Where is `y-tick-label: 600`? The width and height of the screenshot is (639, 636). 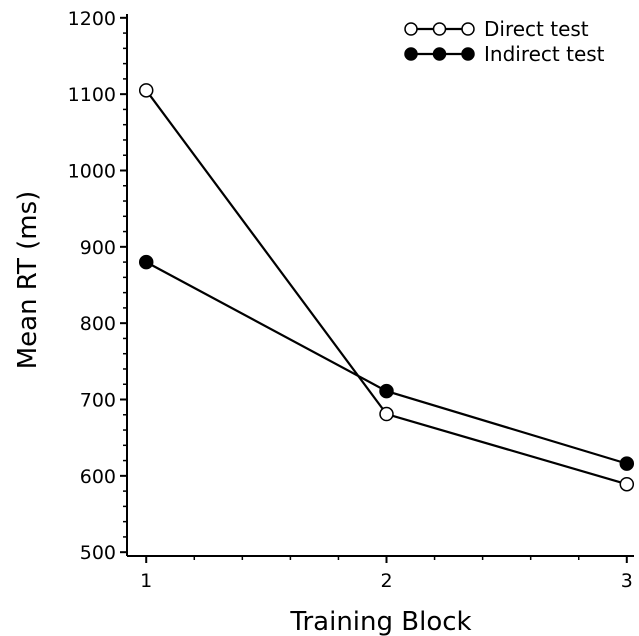 y-tick-label: 600 is located at coordinates (98, 477).